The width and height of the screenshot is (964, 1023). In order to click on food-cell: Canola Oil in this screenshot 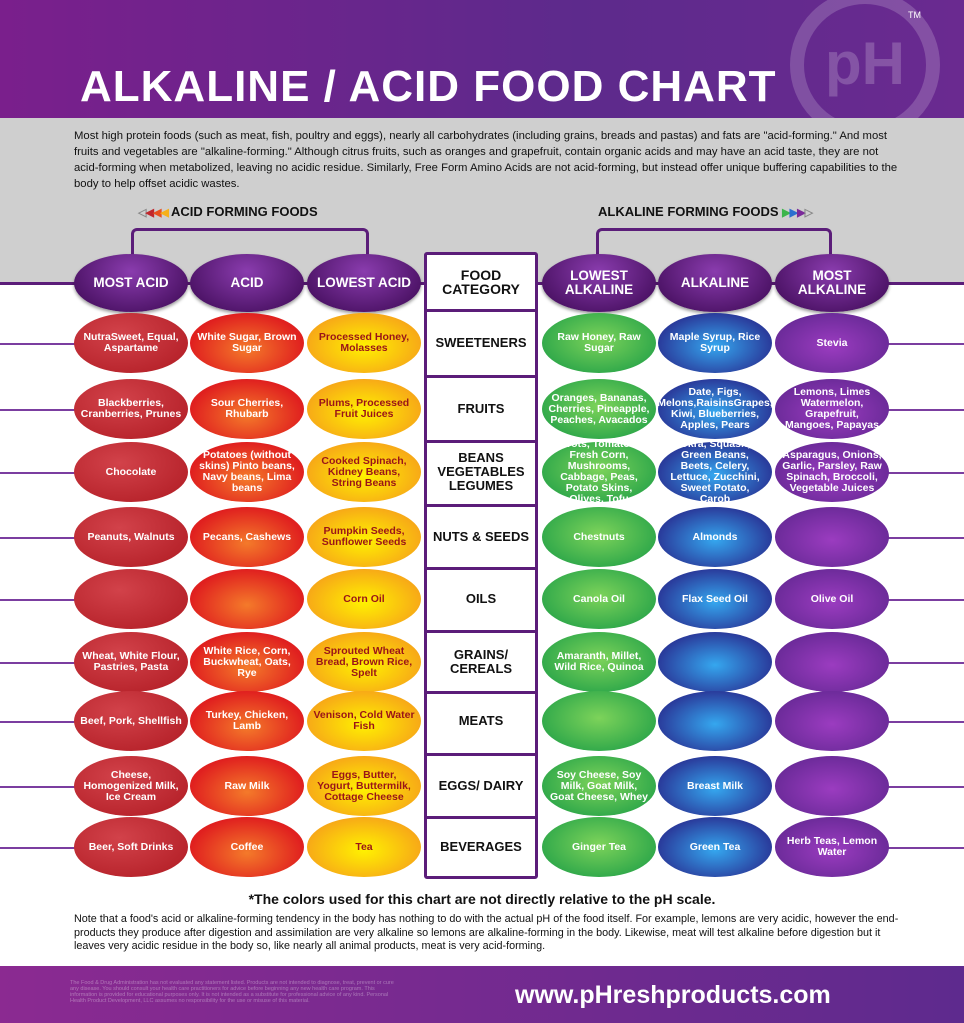, I will do `click(599, 599)`.